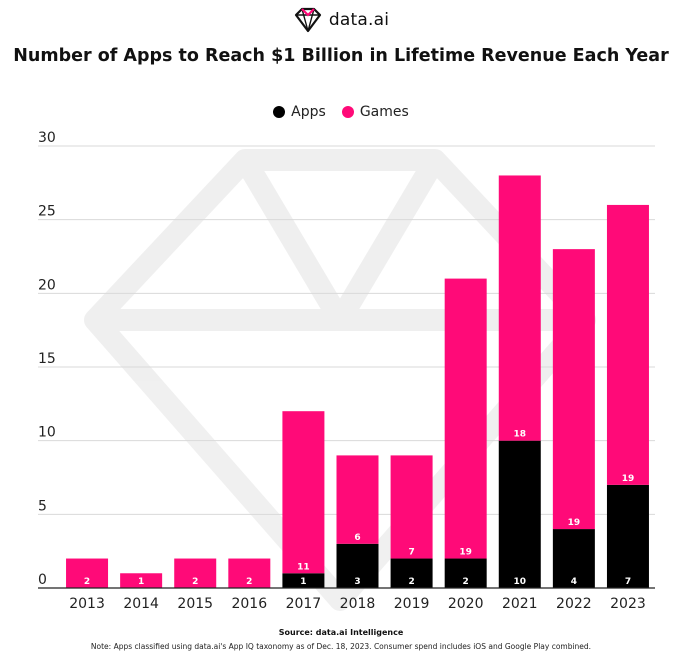 The width and height of the screenshot is (682, 662). Describe the element at coordinates (628, 582) in the screenshot. I see `data-label-apps: 7` at that location.